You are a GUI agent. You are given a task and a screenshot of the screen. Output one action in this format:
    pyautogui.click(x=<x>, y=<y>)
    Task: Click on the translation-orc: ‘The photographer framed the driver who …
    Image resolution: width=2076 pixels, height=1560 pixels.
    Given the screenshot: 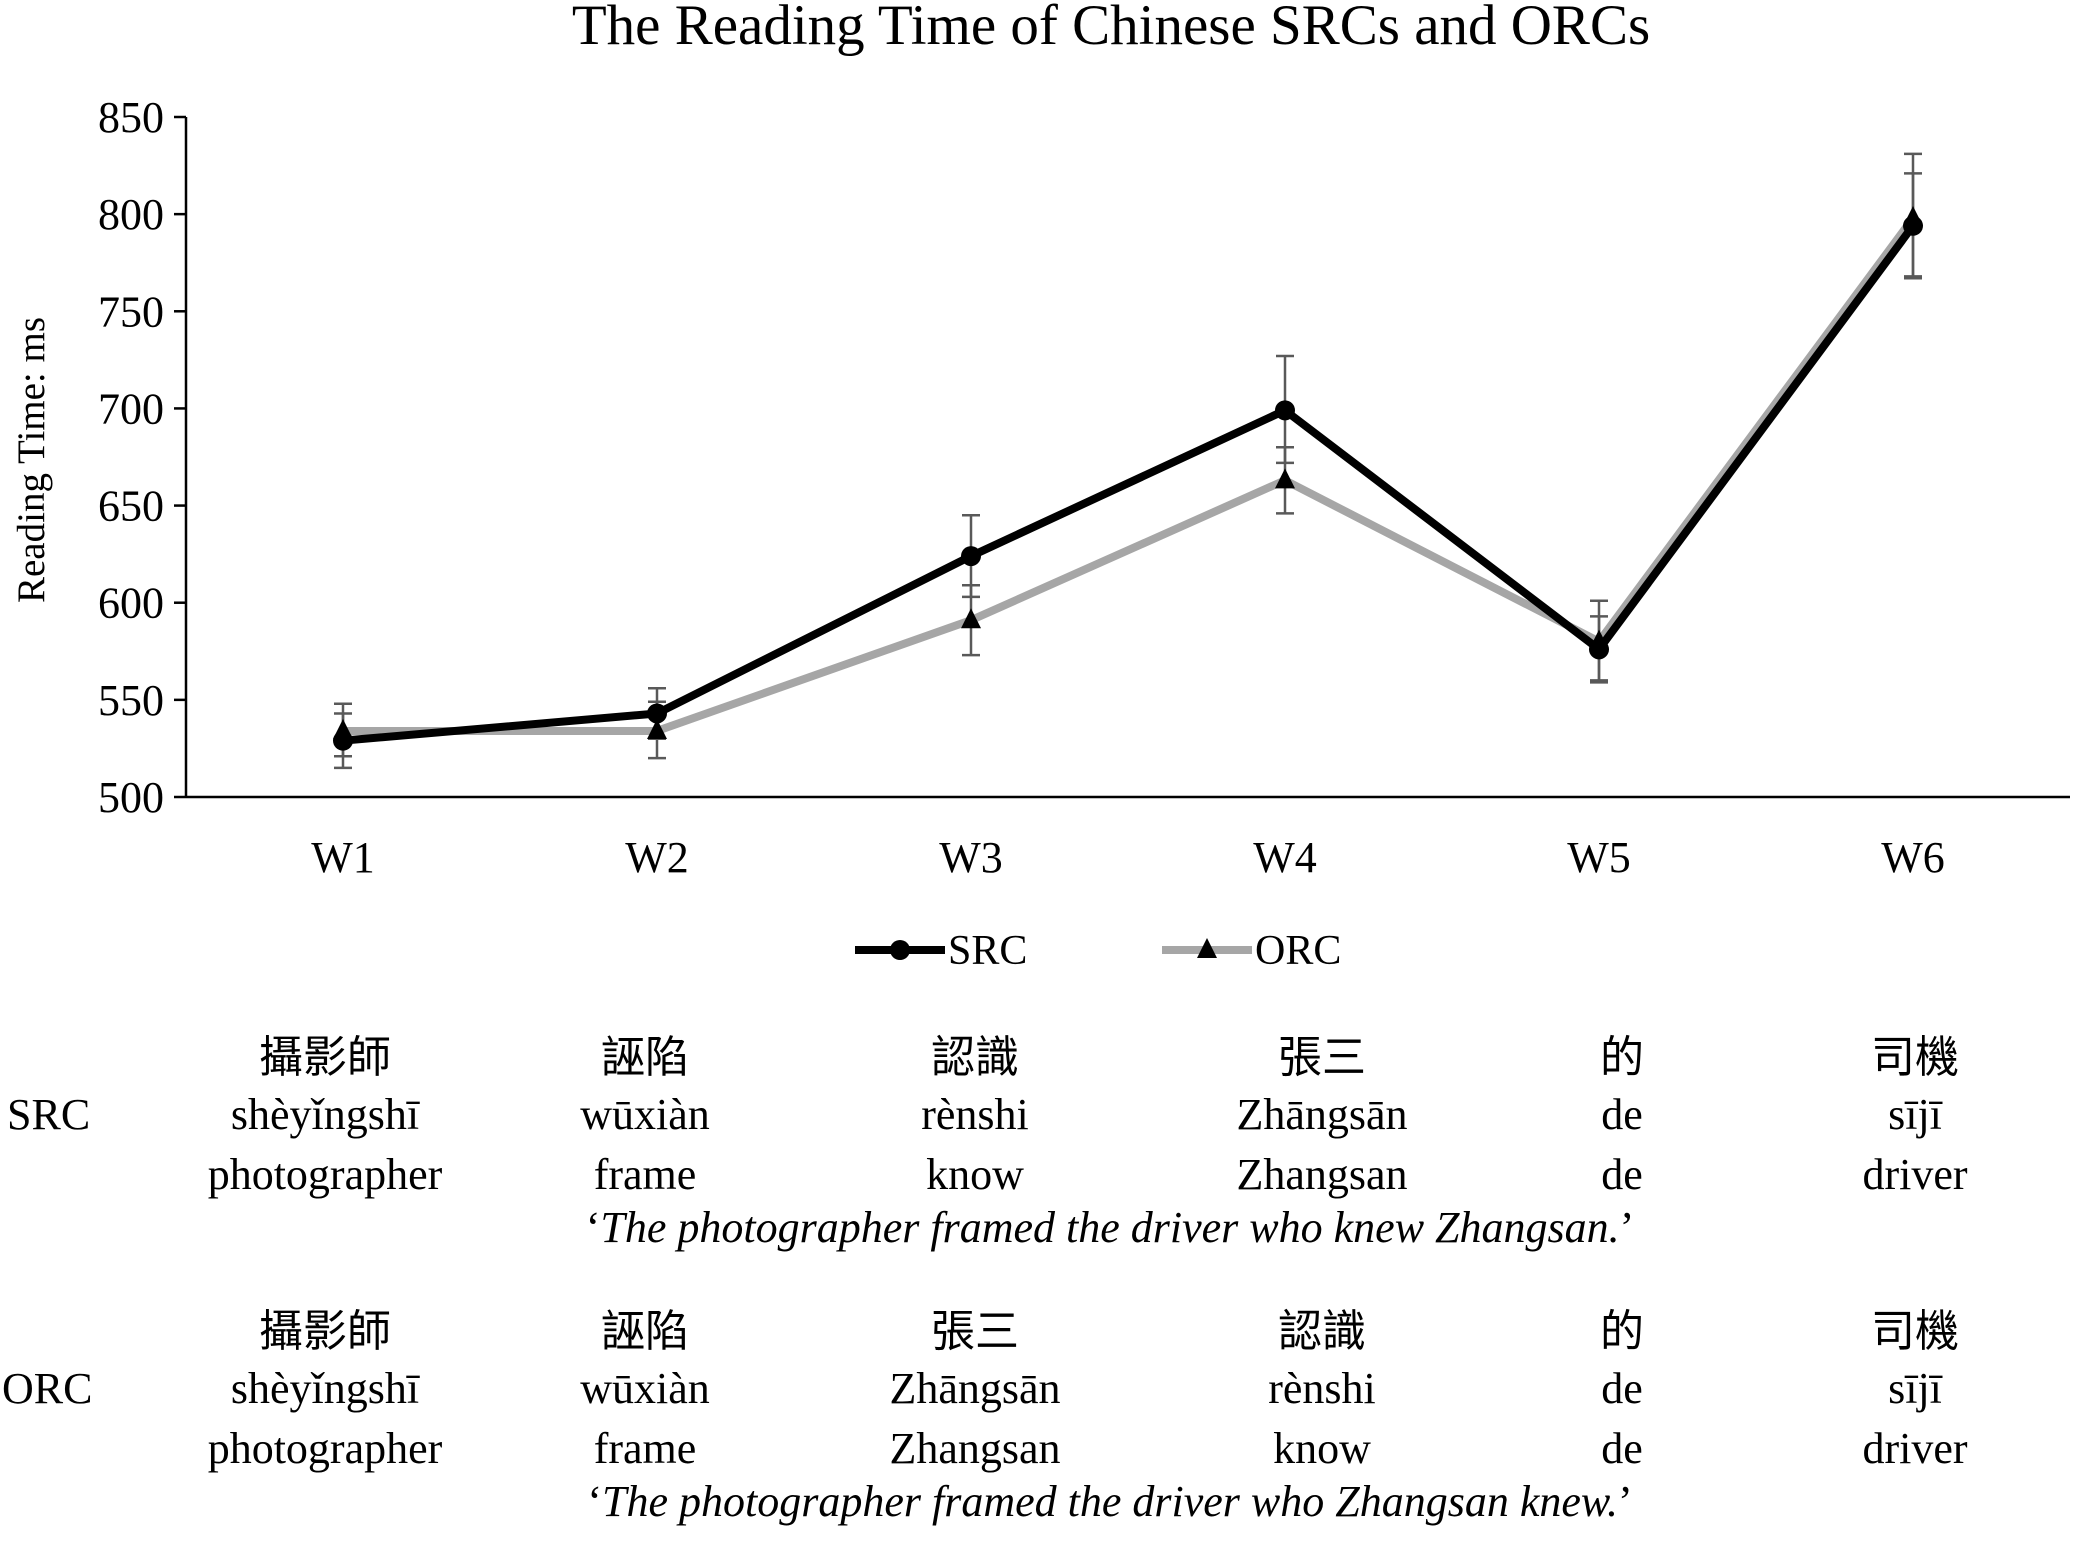 What is the action you would take?
    pyautogui.click(x=1109, y=1502)
    